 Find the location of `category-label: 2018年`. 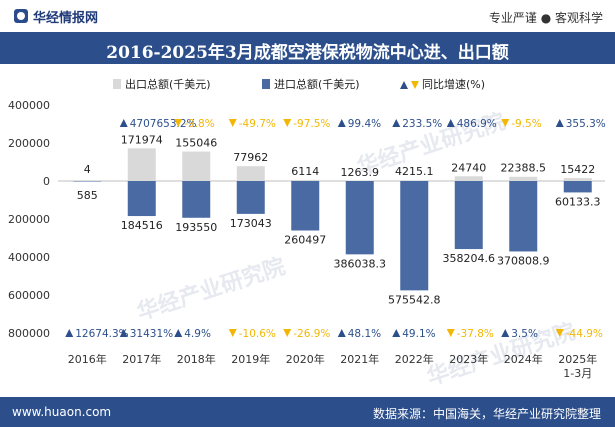

category-label: 2018年 is located at coordinates (196, 359).